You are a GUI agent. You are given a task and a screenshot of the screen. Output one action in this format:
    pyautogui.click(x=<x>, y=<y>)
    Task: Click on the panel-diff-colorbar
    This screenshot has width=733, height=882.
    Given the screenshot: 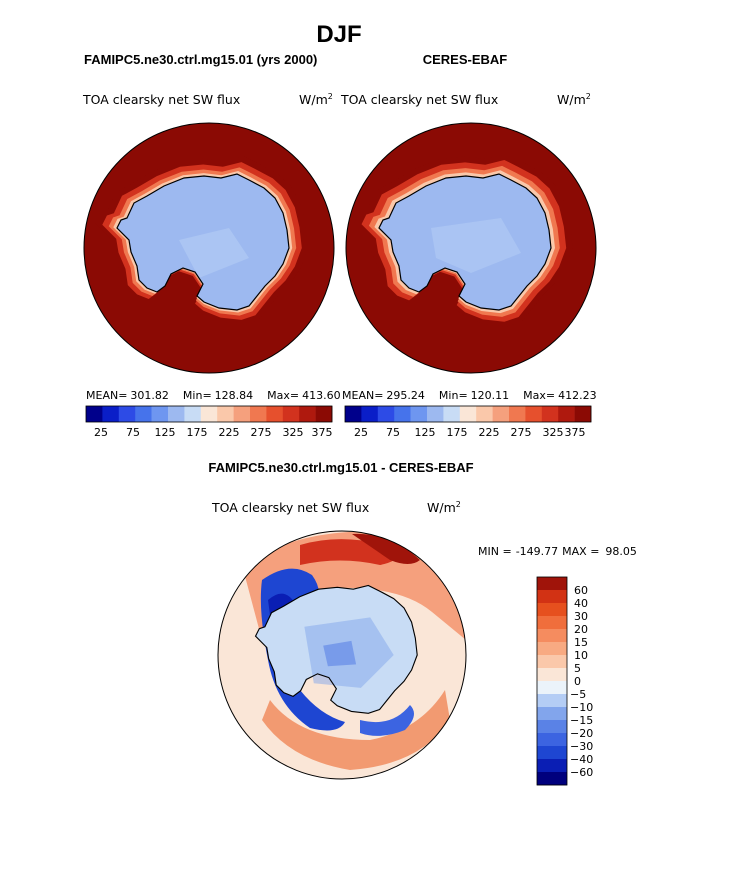 What is the action you would take?
    pyautogui.click(x=552, y=681)
    